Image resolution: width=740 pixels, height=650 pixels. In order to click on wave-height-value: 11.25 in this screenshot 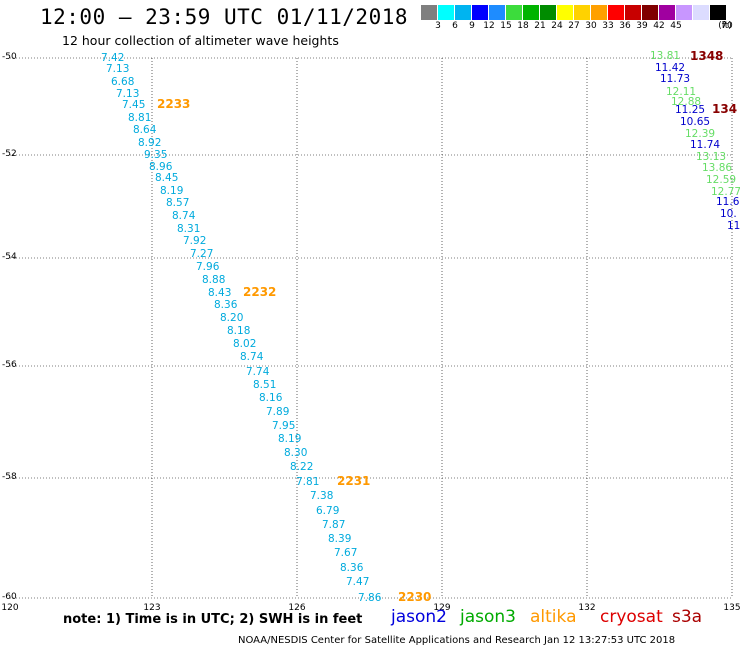, I will do `click(690, 110)`.